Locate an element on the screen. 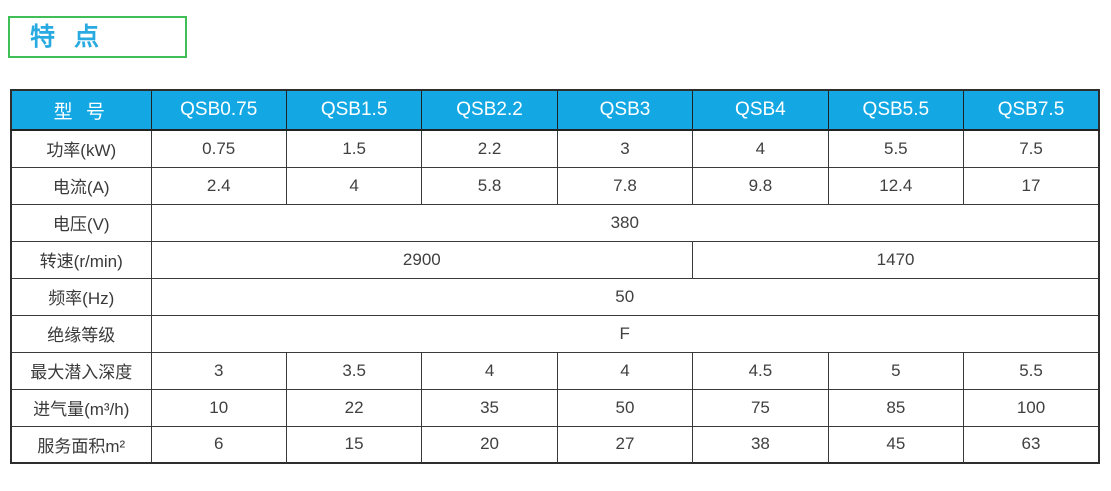  table-row-current: 电流(A) 2.4 4 5.8 7.8 9.8 12.4 17 is located at coordinates (555, 185).